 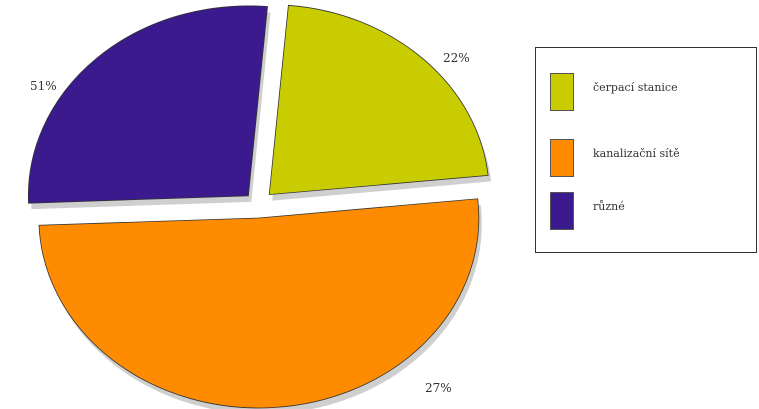 What do you see at coordinates (378, 100) in the screenshot?
I see `pie-slice` at bounding box center [378, 100].